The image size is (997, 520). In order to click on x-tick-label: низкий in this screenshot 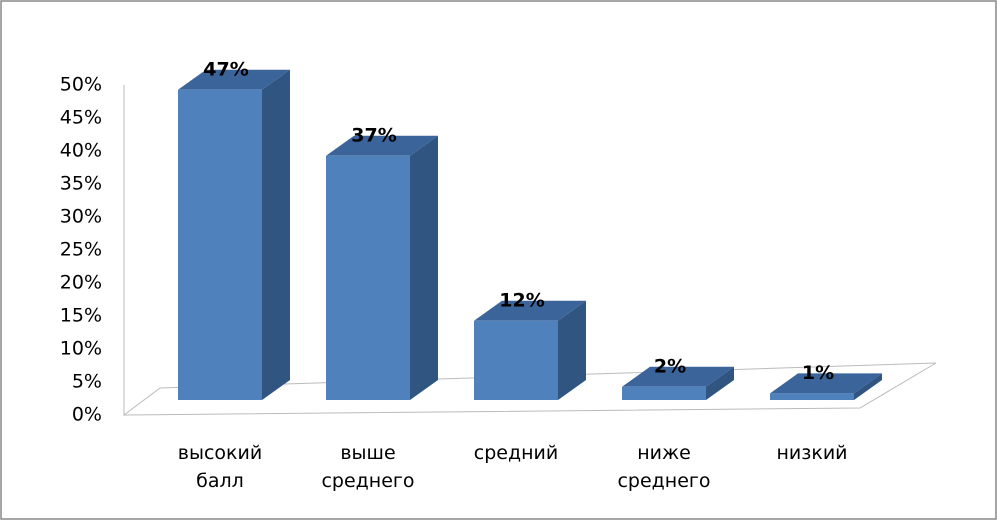, I will do `click(812, 453)`.